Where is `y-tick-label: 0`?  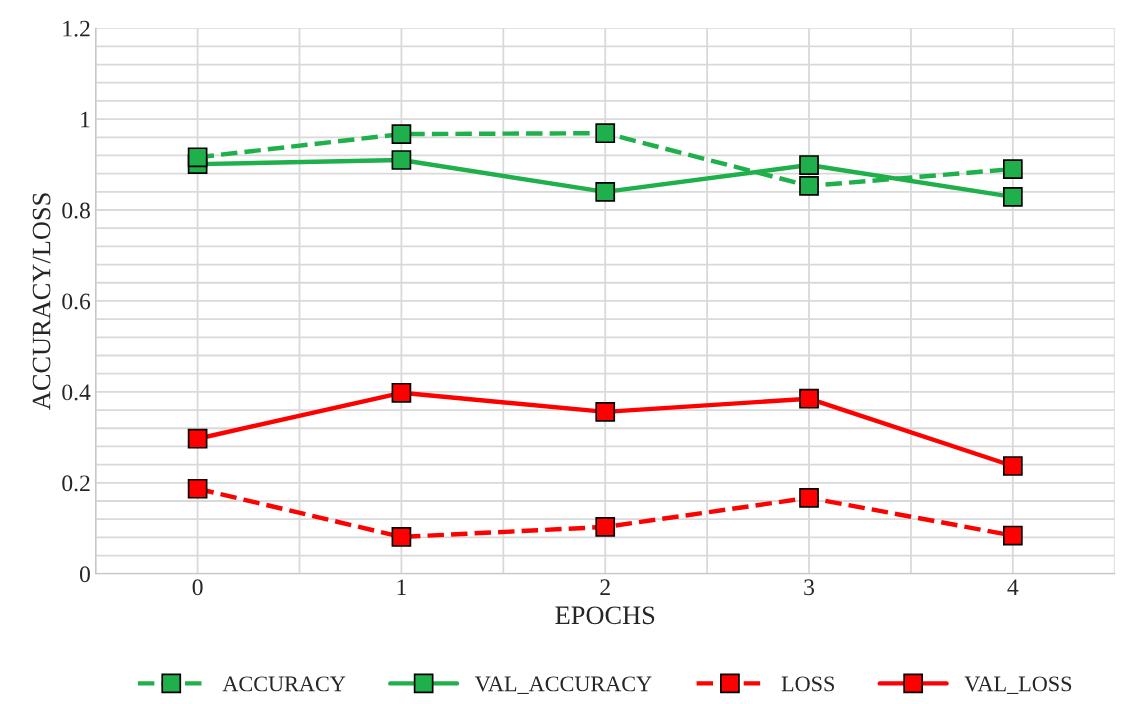 y-tick-label: 0 is located at coordinates (84, 574).